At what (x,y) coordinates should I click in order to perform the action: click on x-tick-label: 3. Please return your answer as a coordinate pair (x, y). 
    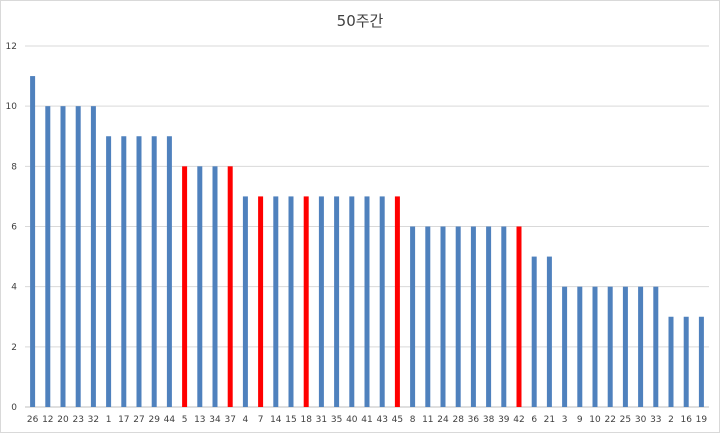
    Looking at the image, I should click on (565, 420).